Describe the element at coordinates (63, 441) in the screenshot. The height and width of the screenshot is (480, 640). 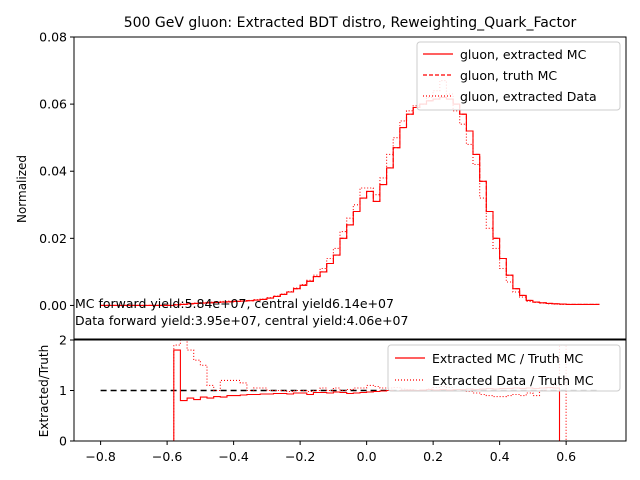
I see `y-tick-label-ratio-0: 0` at that location.